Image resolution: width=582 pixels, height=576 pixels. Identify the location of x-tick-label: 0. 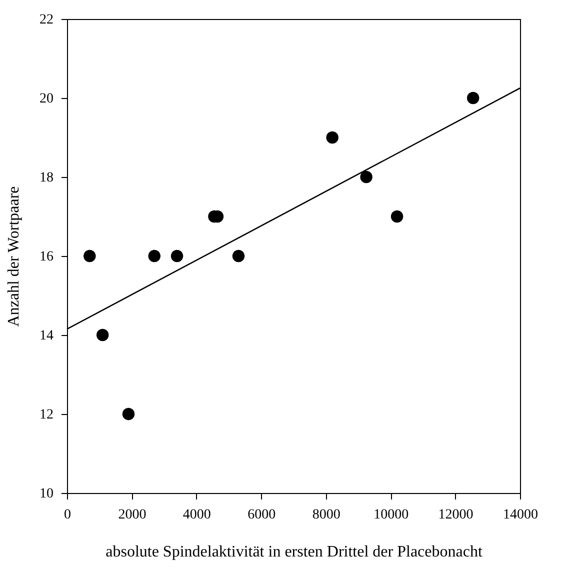
(67, 515).